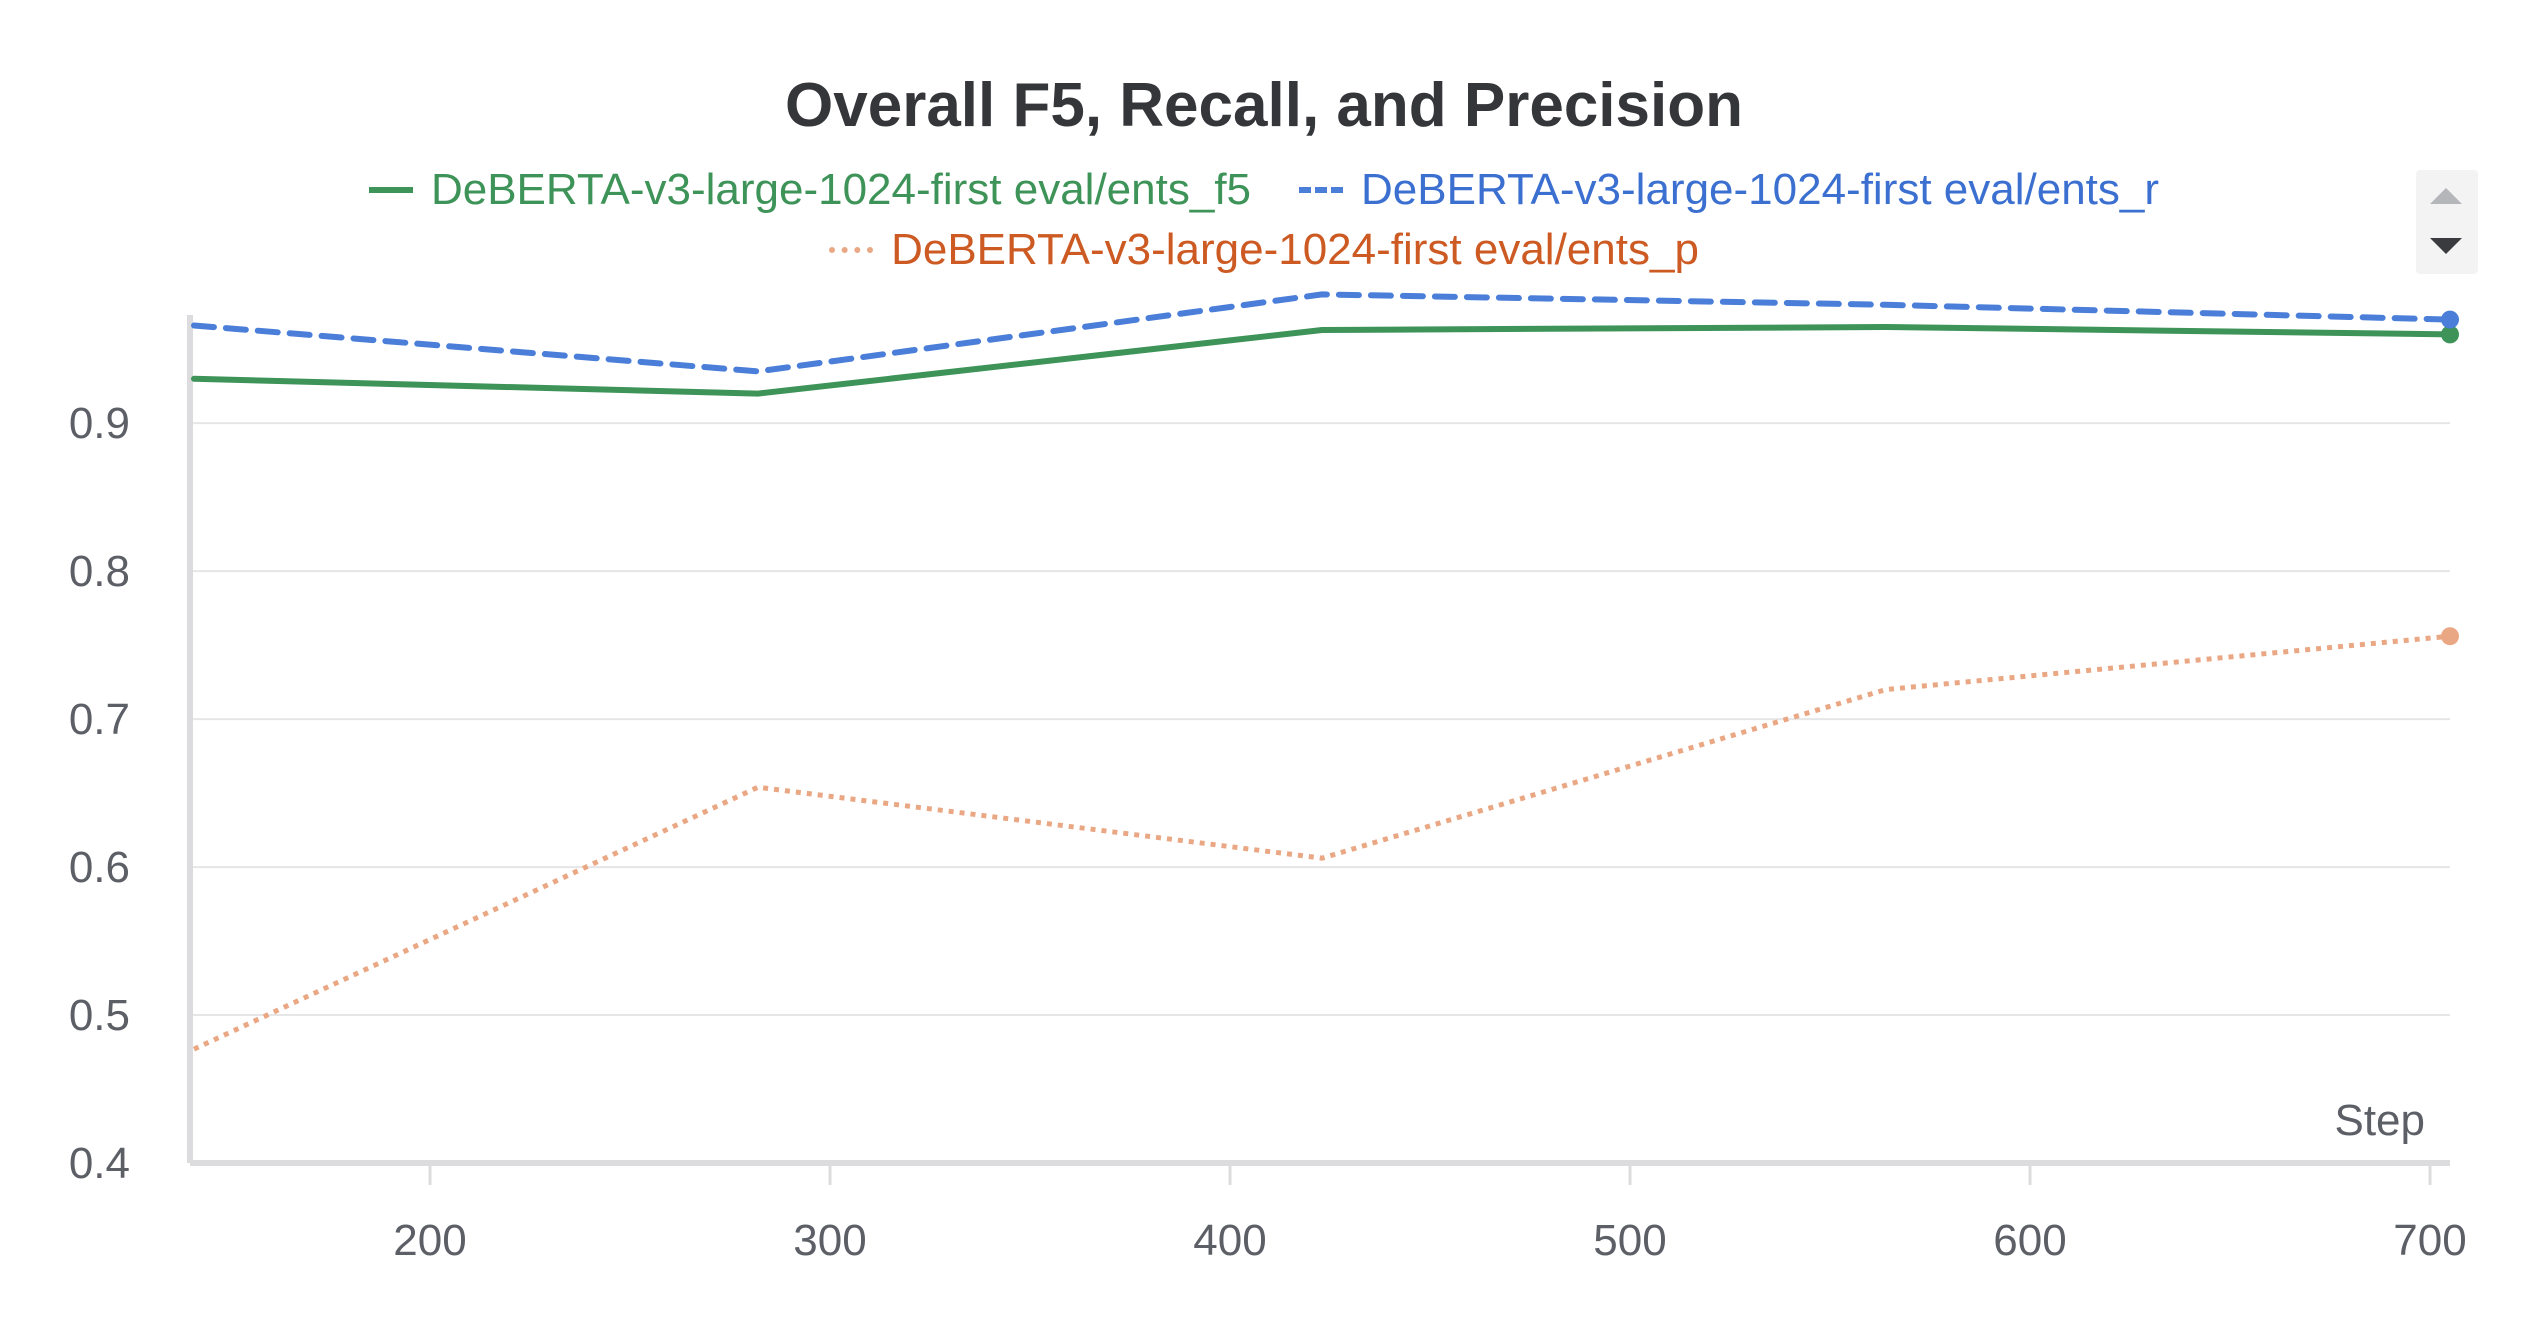 This screenshot has height=1328, width=2528. What do you see at coordinates (99, 1163) in the screenshot?
I see `y-tick-label: 0.4` at bounding box center [99, 1163].